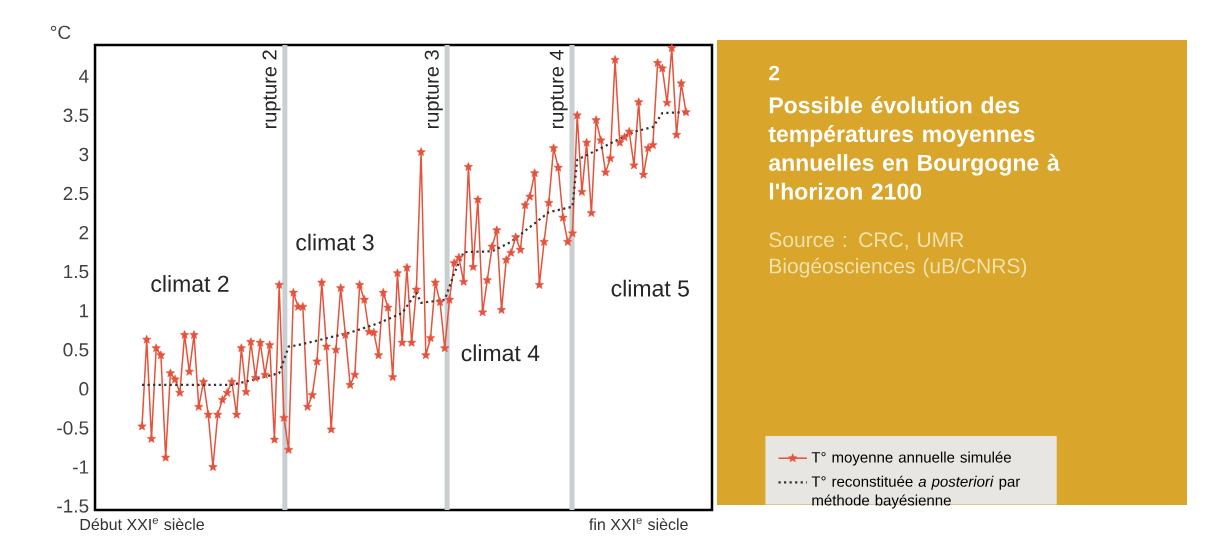  What do you see at coordinates (271, 89) in the screenshot?
I see `annotation: rupture 2` at bounding box center [271, 89].